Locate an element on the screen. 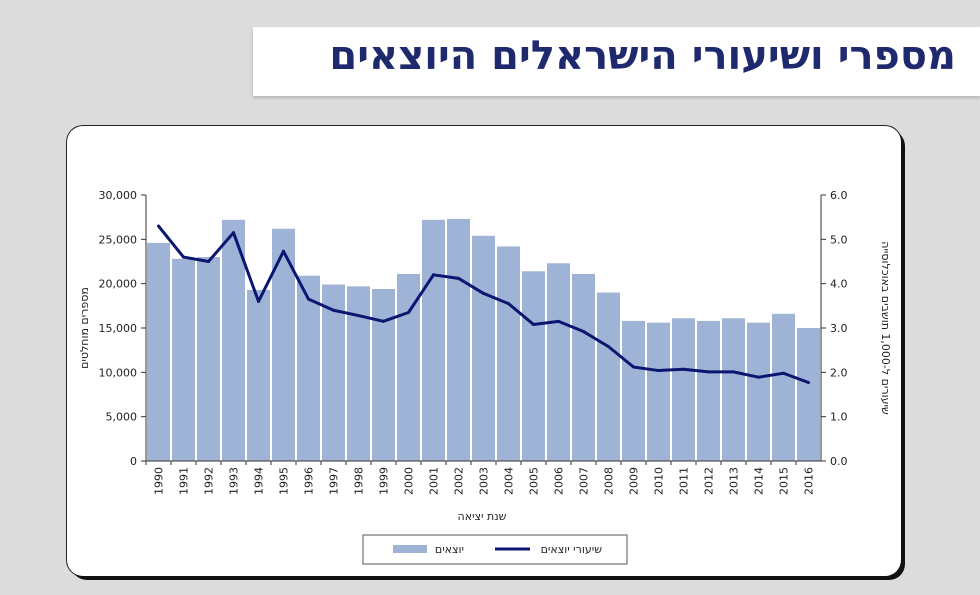  y-axis-label: מספרים מוחלטים is located at coordinates (84, 328).